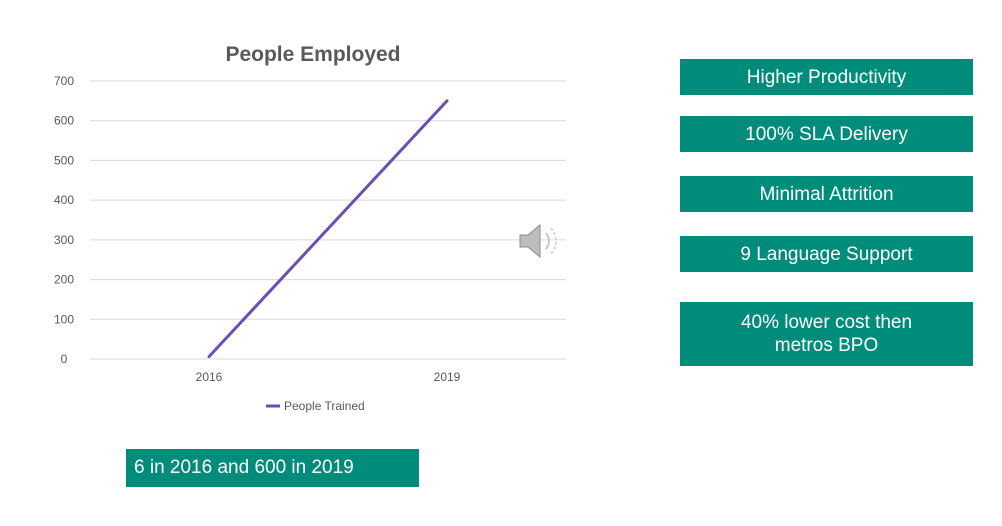 Image resolution: width=1002 pixels, height=526 pixels. Describe the element at coordinates (826, 254) in the screenshot. I see `feature-language-support: 9 Language Support` at that location.